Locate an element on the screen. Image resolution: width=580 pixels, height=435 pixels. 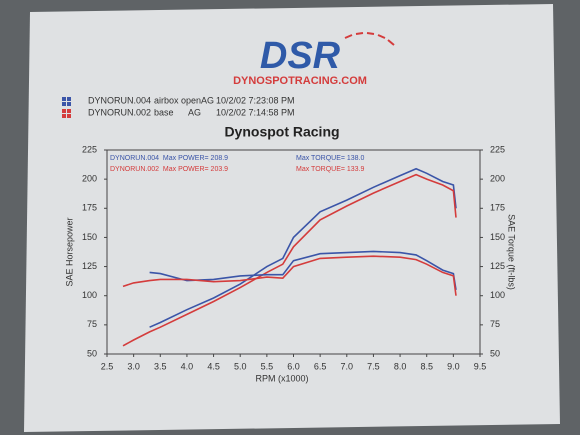
y2-tick-label: 125 is located at coordinates (497, 266).